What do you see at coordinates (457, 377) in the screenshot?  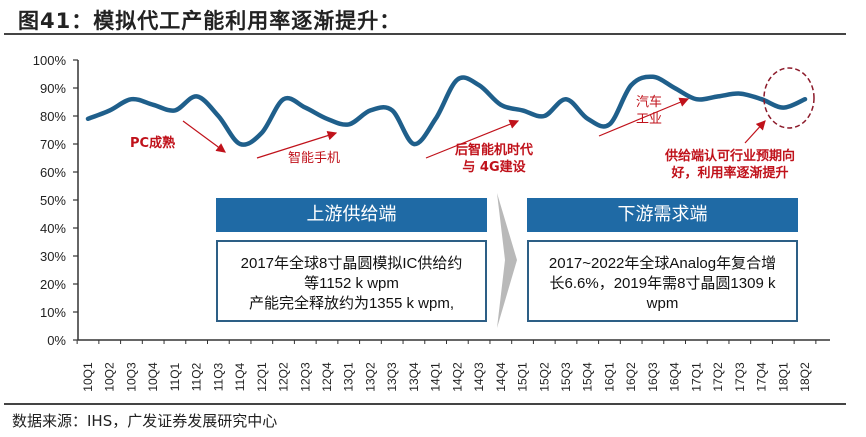 I see `x-tick-label: 14Q2` at bounding box center [457, 377].